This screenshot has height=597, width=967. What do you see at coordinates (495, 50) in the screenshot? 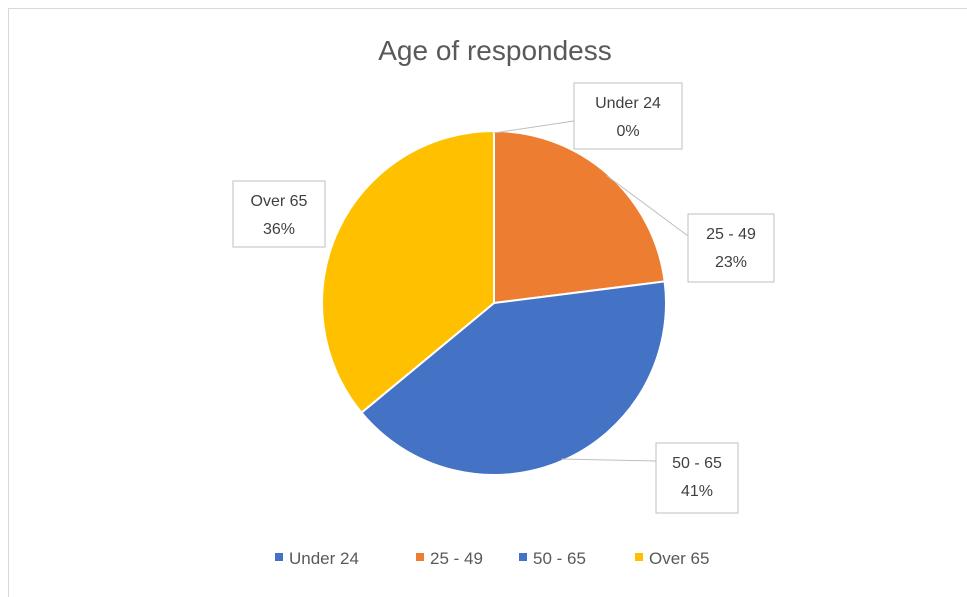
I see `chart-title: Age of respondess` at bounding box center [495, 50].